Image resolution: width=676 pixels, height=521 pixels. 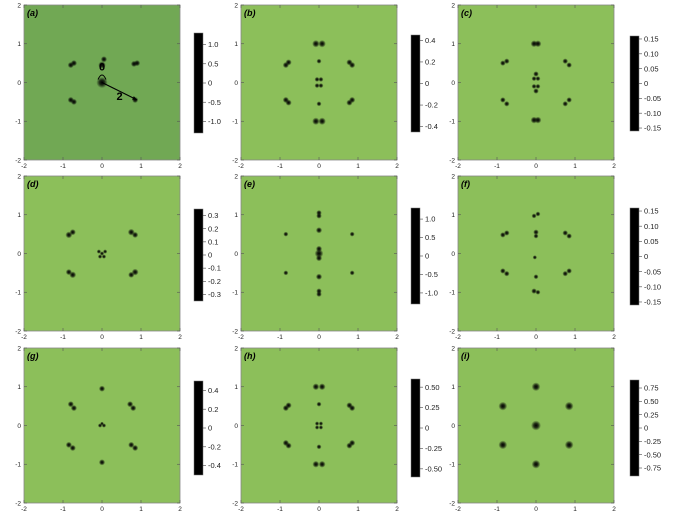 What do you see at coordinates (24, 337) in the screenshot?
I see `x-tick-label: -2` at bounding box center [24, 337].